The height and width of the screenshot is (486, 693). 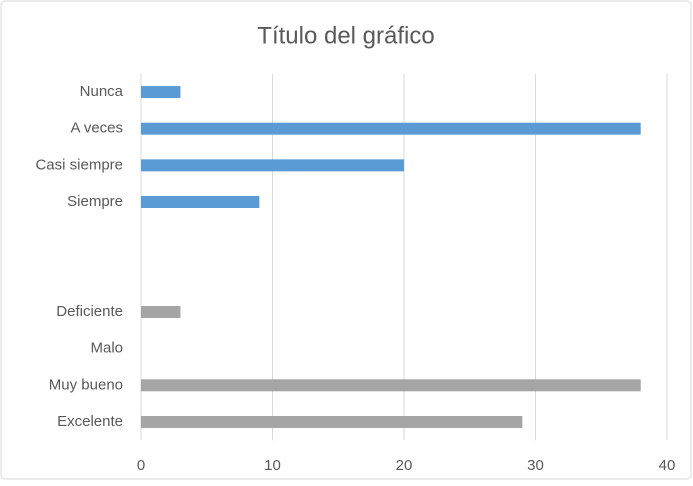 I want to click on x-tick-label: 0, so click(x=141, y=465).